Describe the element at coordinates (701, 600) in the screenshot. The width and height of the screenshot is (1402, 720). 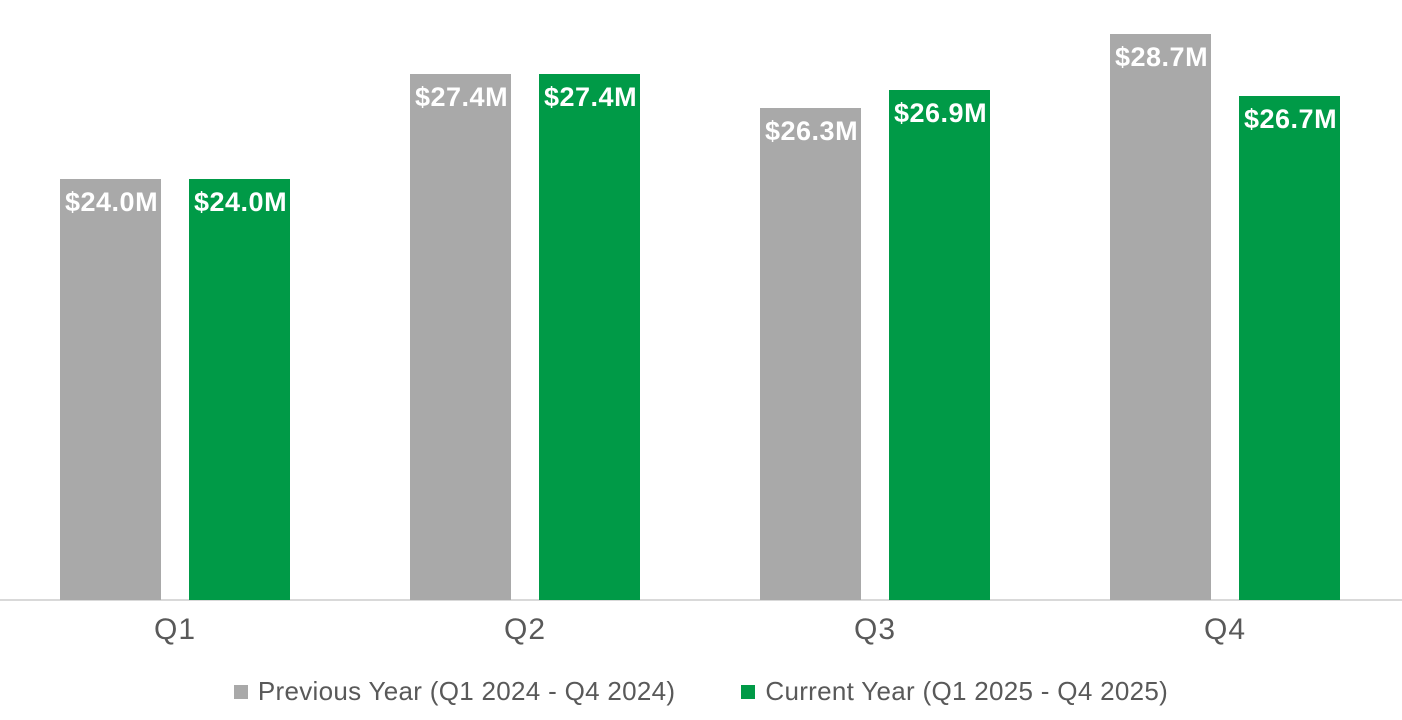
I see `x-axis-line` at that location.